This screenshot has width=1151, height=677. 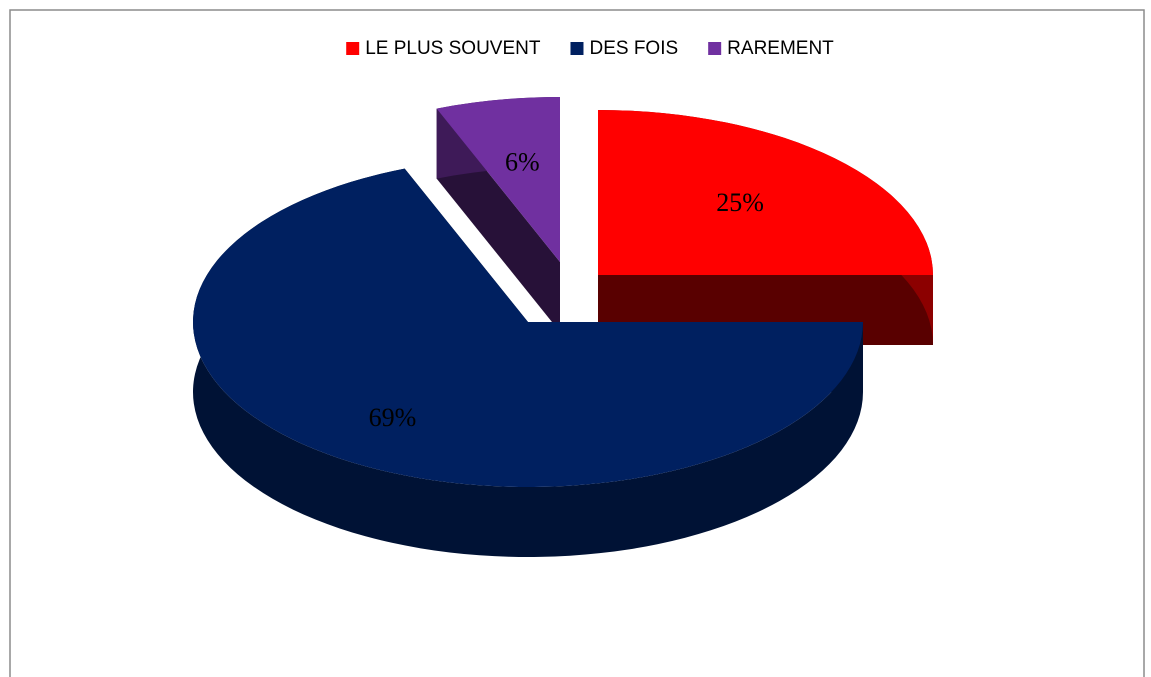 I want to click on legend: LE PLUS SOUVENT DES FOIS RAREMENT, so click(x=590, y=48).